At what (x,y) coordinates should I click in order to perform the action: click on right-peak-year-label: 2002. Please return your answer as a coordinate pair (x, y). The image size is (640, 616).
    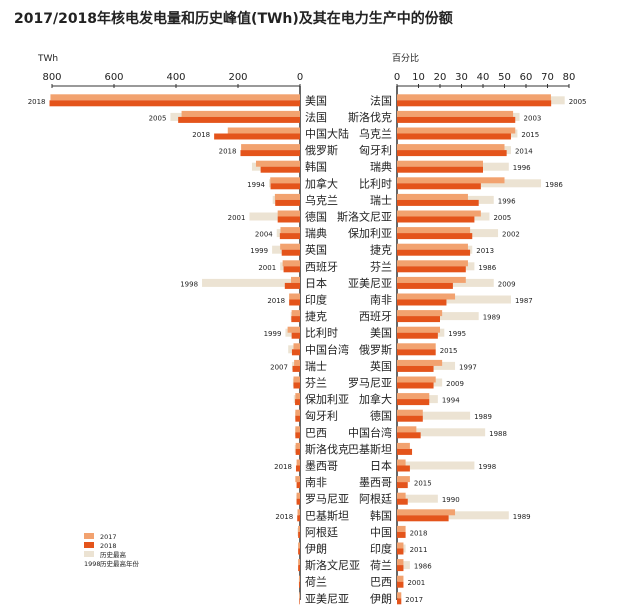
    Looking at the image, I should click on (511, 235).